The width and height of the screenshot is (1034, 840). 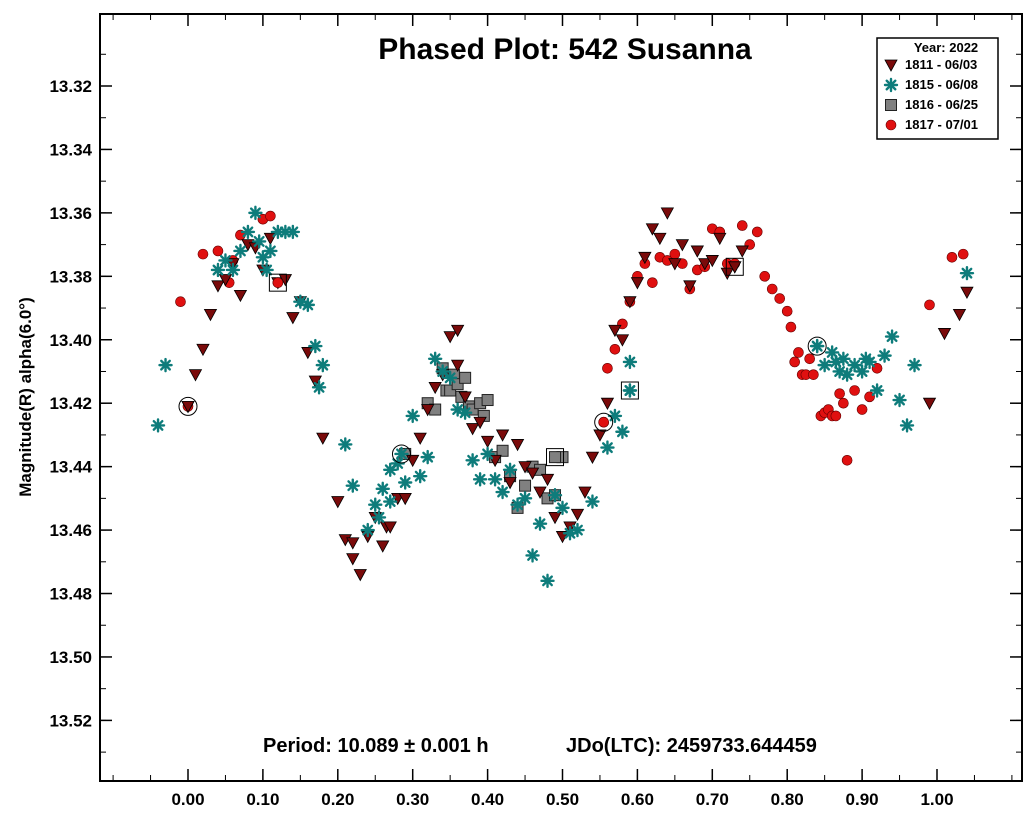 What do you see at coordinates (862, 799) in the screenshot?
I see `x-tick-label: 0.90` at bounding box center [862, 799].